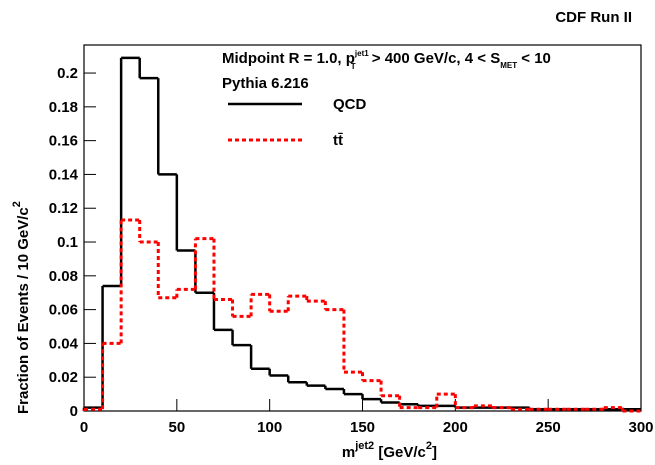 The width and height of the screenshot is (655, 465). I want to click on y-tick-label: 0.14, so click(64, 174).